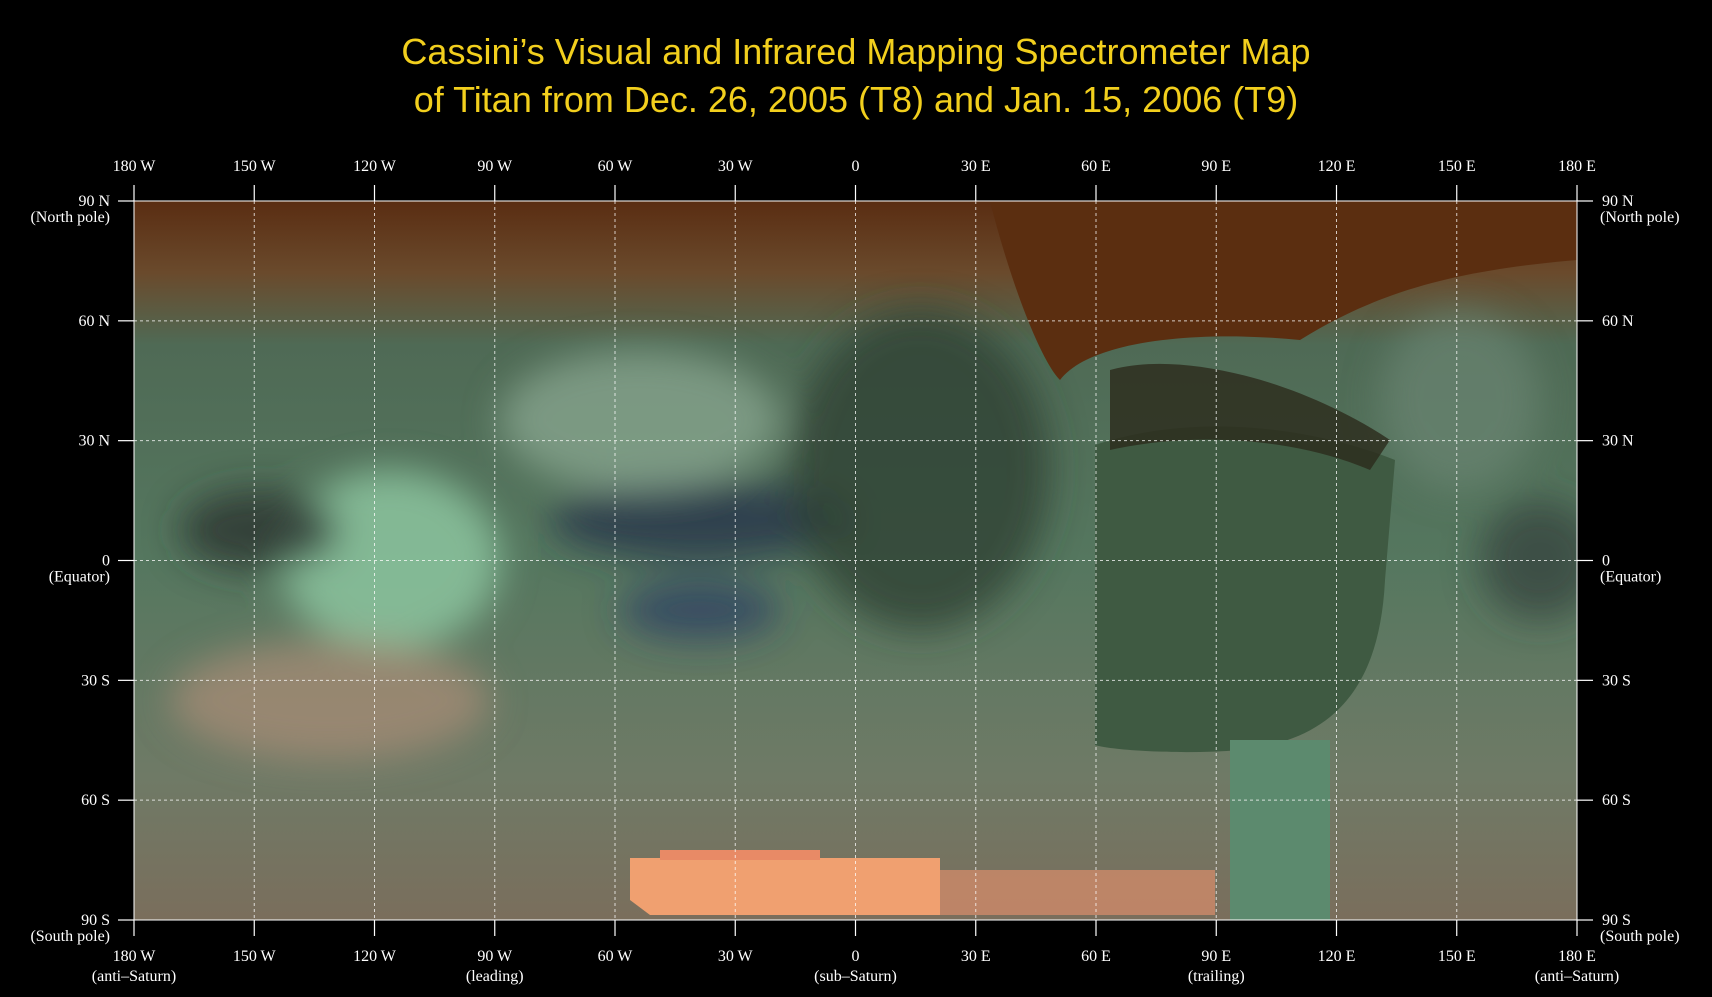 The width and height of the screenshot is (1712, 997). Describe the element at coordinates (495, 976) in the screenshot. I see `longitude-note: (leading)` at that location.